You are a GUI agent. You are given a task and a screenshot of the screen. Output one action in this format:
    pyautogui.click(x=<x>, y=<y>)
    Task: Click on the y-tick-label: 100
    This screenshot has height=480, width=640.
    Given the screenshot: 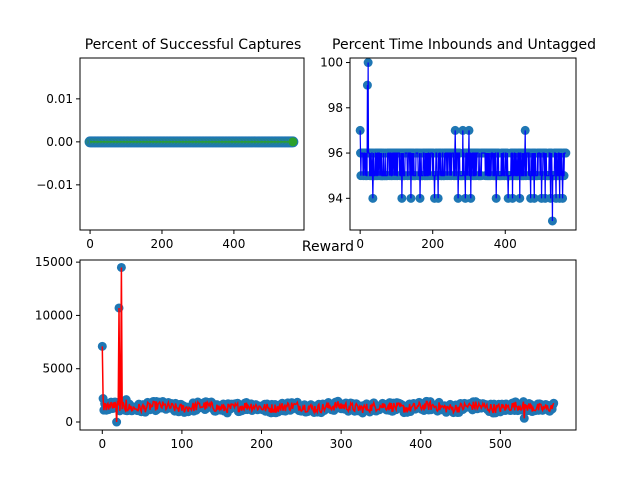 What is the action you would take?
    pyautogui.click(x=331, y=63)
    